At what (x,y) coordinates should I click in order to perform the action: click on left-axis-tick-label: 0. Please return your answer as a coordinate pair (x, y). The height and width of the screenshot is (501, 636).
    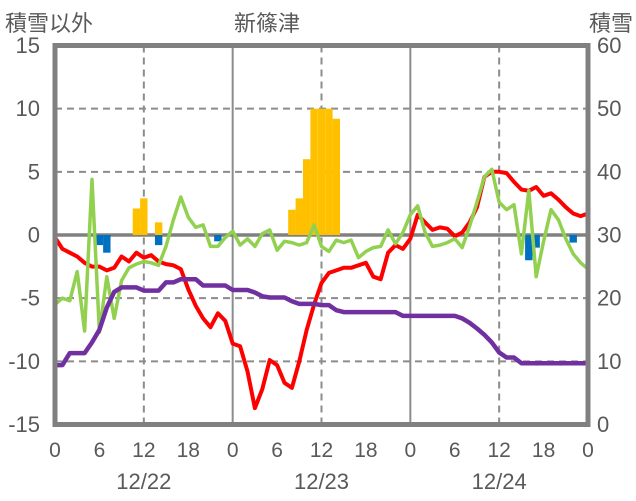
    Looking at the image, I should click on (34, 235).